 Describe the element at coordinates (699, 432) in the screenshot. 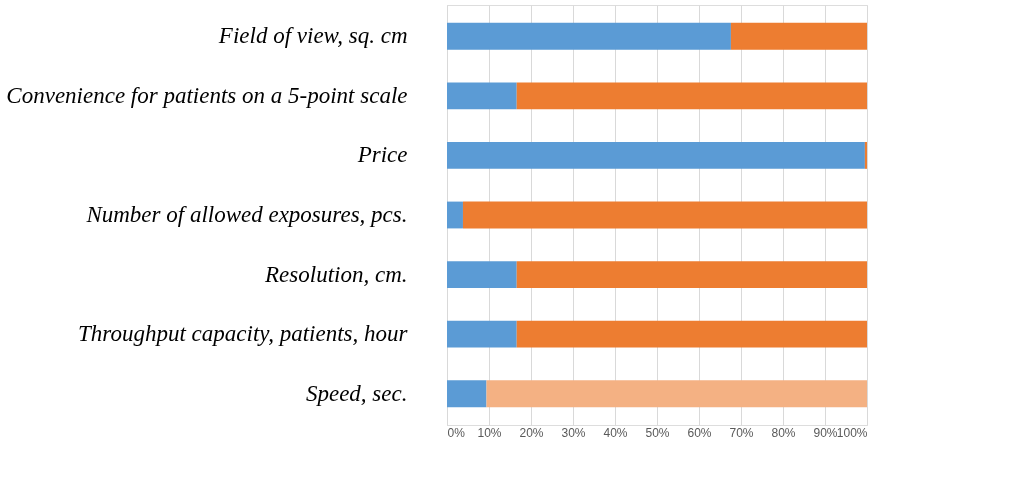

I see `x-tick-label: 60%` at that location.